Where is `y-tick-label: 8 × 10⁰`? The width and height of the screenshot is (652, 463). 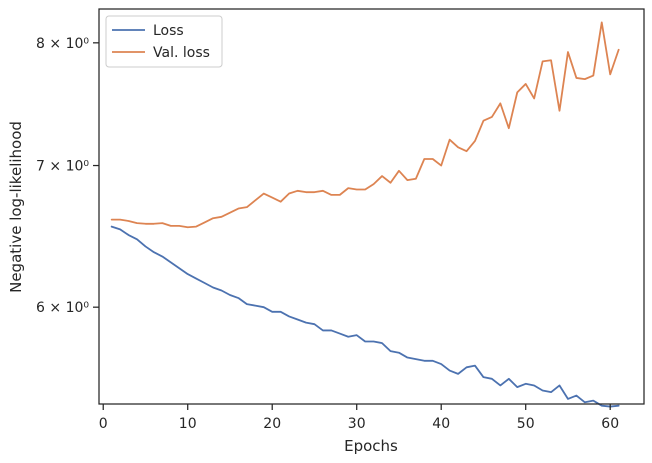
y-tick-label: 8 × 10⁰ is located at coordinates (62, 44).